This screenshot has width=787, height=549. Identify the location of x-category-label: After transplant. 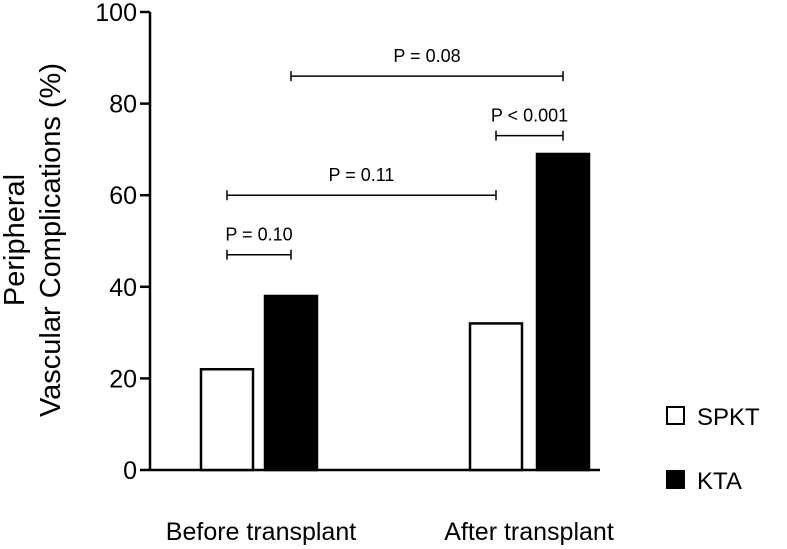
(529, 532).